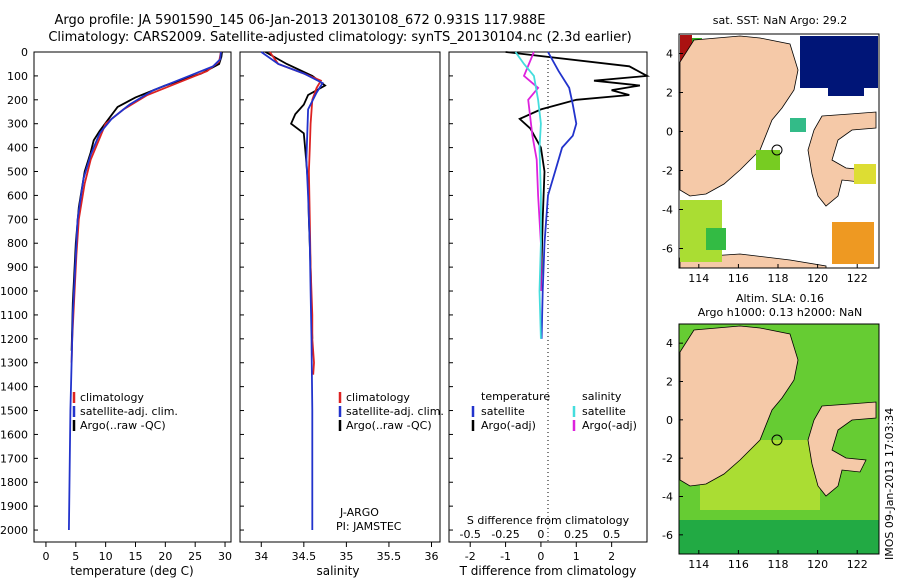  Describe the element at coordinates (612, 534) in the screenshot. I see `s-tick-label: 0.5` at that location.